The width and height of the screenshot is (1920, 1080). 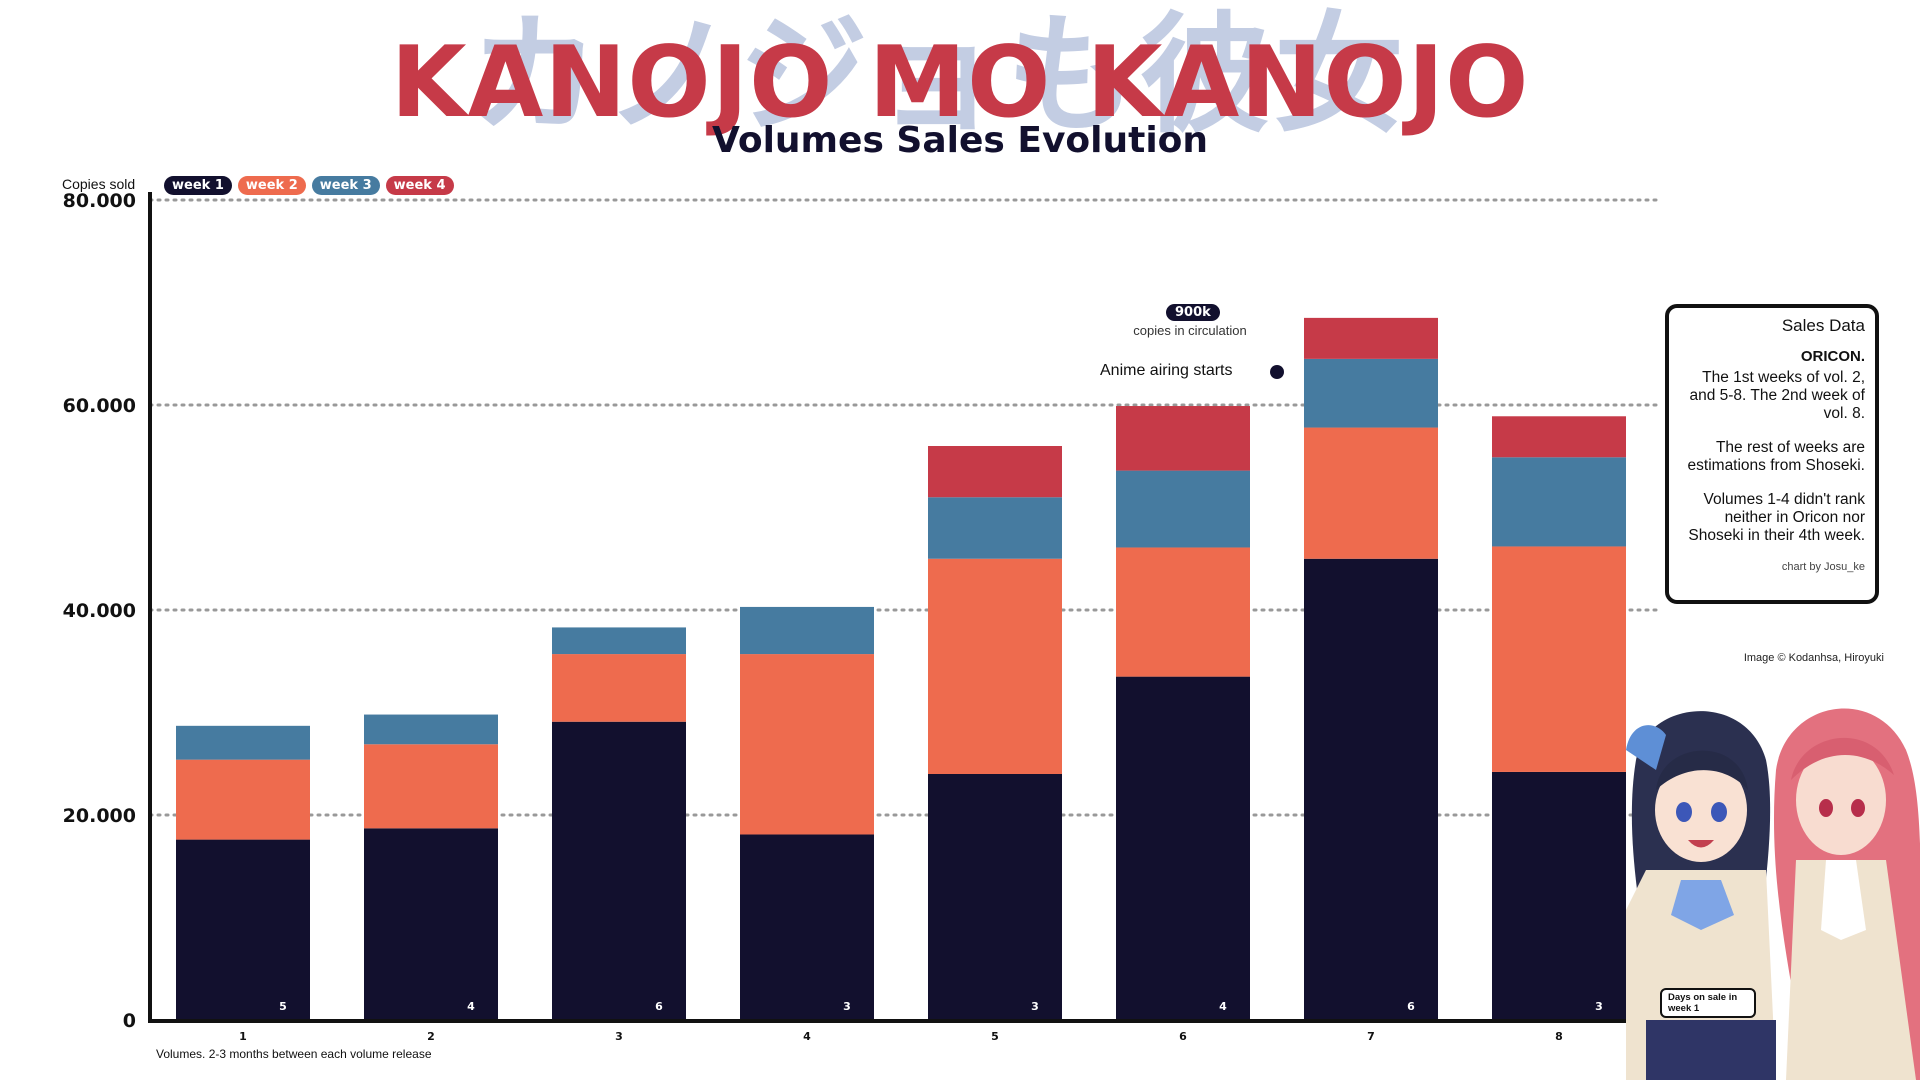 What do you see at coordinates (198, 185) in the screenshot?
I see `legend-week-1: week 1` at bounding box center [198, 185].